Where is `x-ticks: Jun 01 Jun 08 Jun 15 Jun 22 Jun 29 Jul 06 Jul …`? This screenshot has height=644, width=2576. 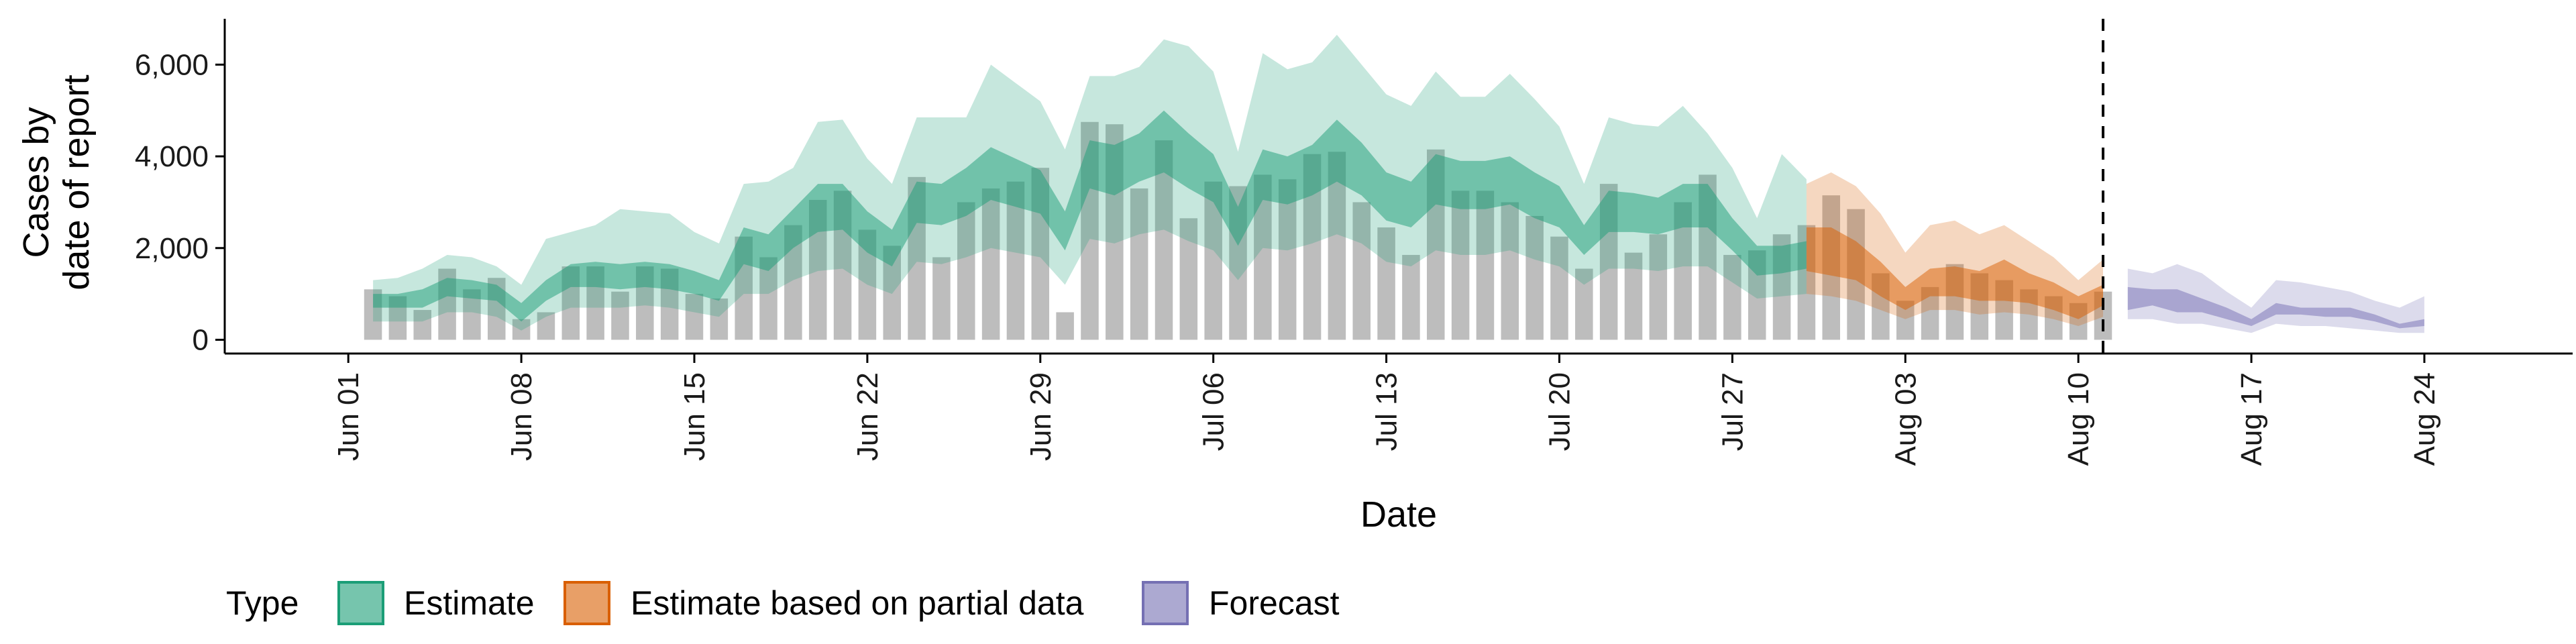 x-ticks: Jun 01 Jun 08 Jun 15 Jun 22 Jun 29 Jul 06 Jul … is located at coordinates (1386, 410).